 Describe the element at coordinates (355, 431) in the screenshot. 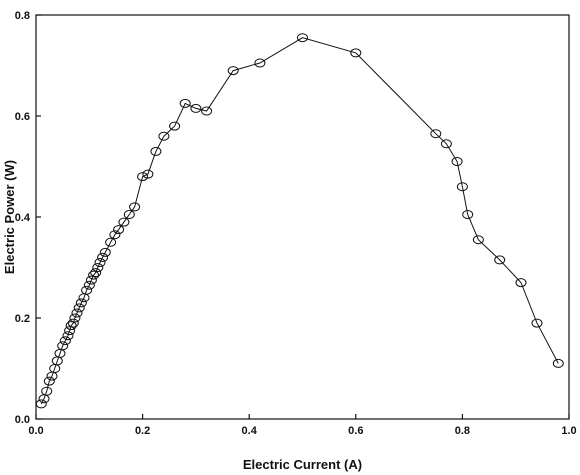

I see `x-tick-label: 0.6` at that location.